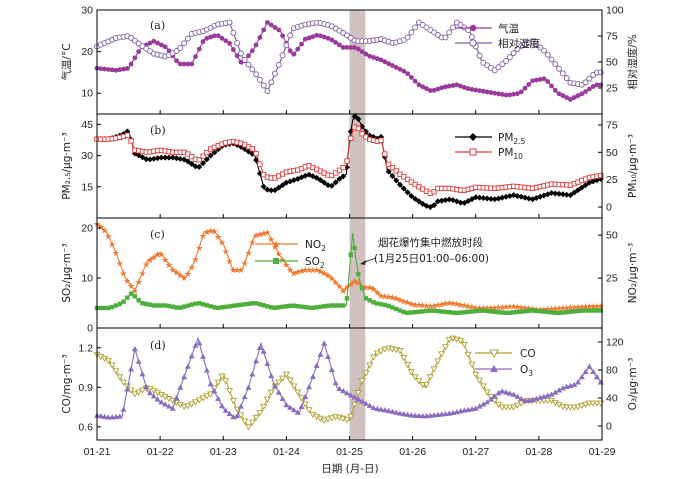 The width and height of the screenshot is (700, 479). What do you see at coordinates (87, 156) in the screenshot?
I see `left-tick-label: 30` at bounding box center [87, 156].